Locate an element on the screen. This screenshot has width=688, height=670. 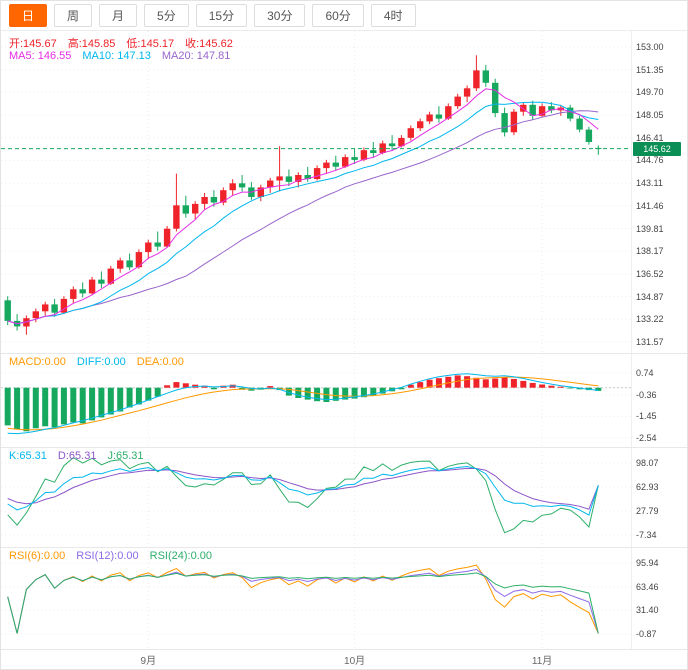
axis-tick-label: 0.74 is located at coordinates (645, 373).